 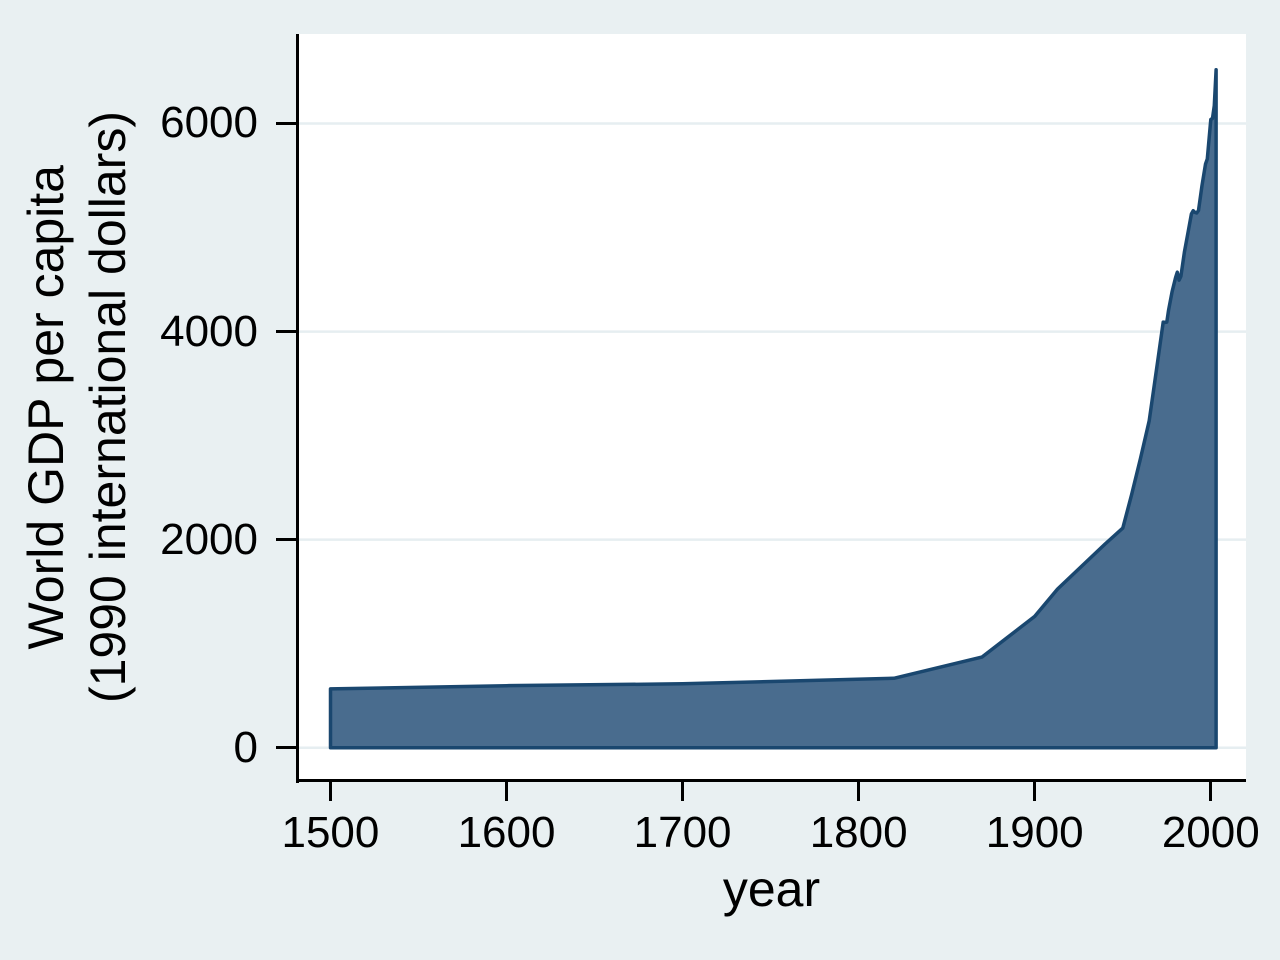 What do you see at coordinates (209, 331) in the screenshot?
I see `y-tick-label-4000: 4000` at bounding box center [209, 331].